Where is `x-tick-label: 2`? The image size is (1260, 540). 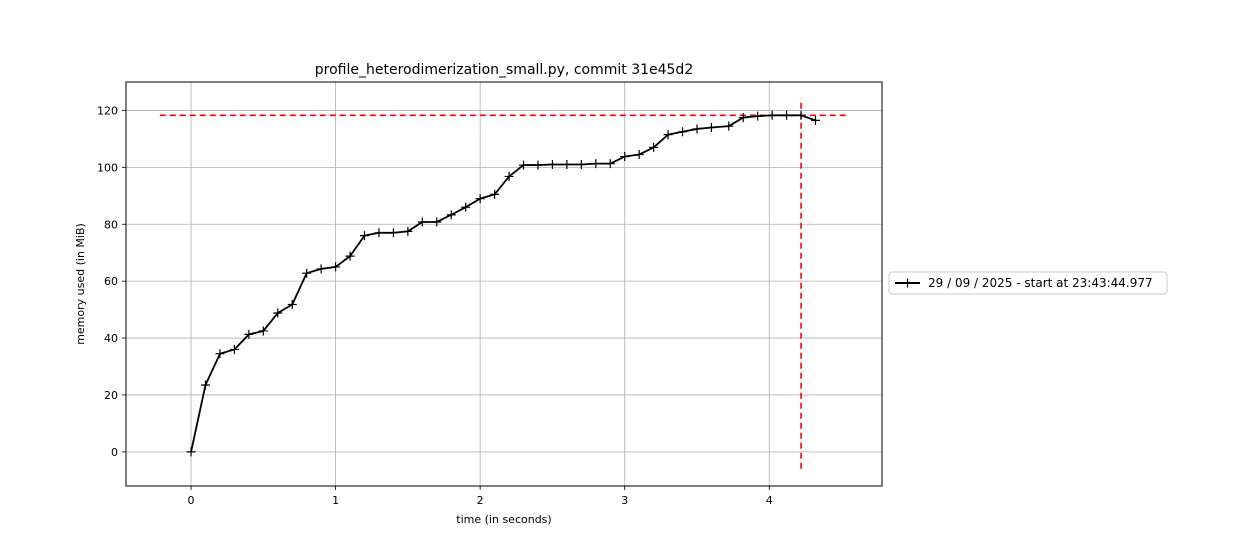
x-tick-label: 2 is located at coordinates (480, 500).